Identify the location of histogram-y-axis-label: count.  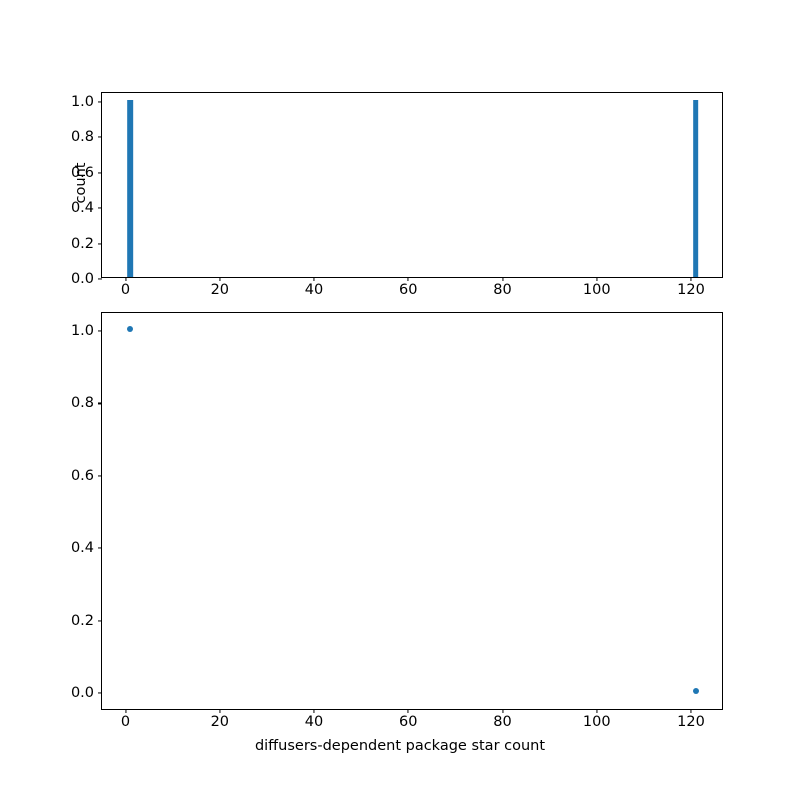
(81, 183).